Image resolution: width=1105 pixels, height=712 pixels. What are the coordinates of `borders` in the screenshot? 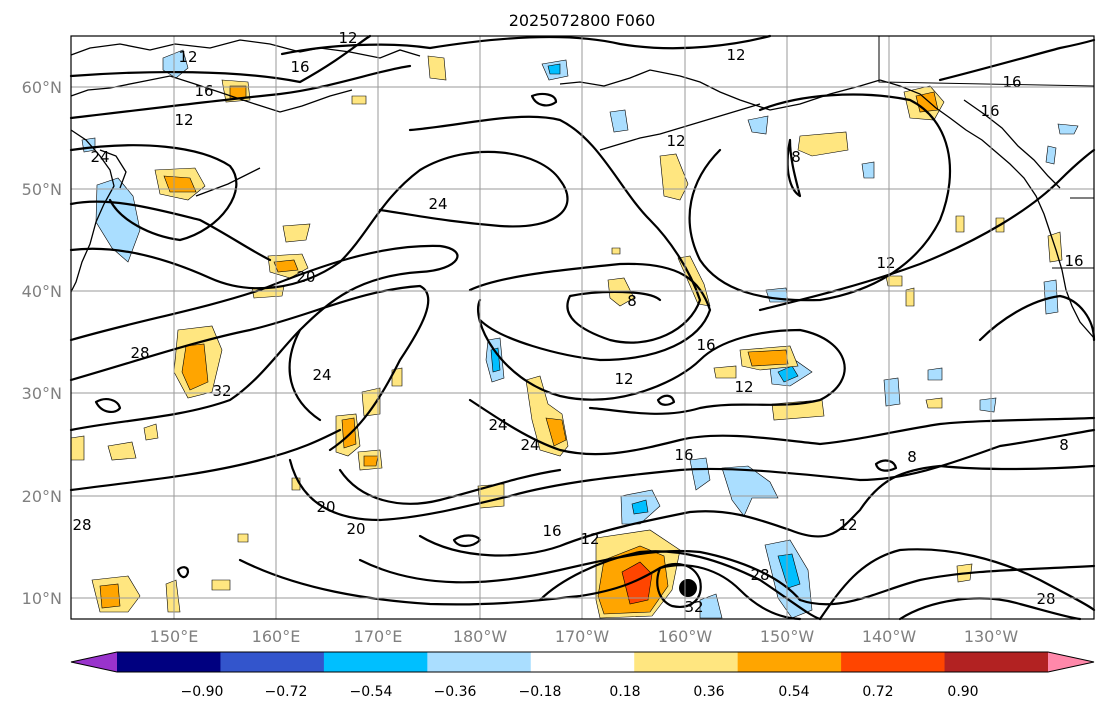 It's located at (986, 152).